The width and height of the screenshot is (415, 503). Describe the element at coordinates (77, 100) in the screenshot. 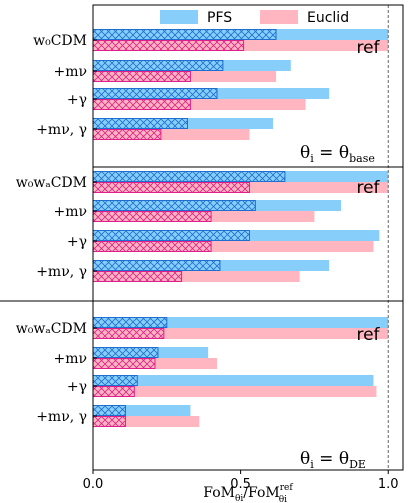

I see `row-label-0-2: +γ` at that location.